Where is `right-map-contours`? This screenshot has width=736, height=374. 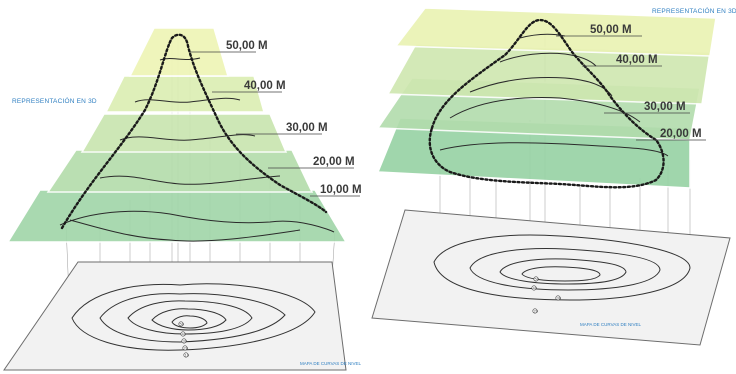 right-map-contours is located at coordinates (562, 267).